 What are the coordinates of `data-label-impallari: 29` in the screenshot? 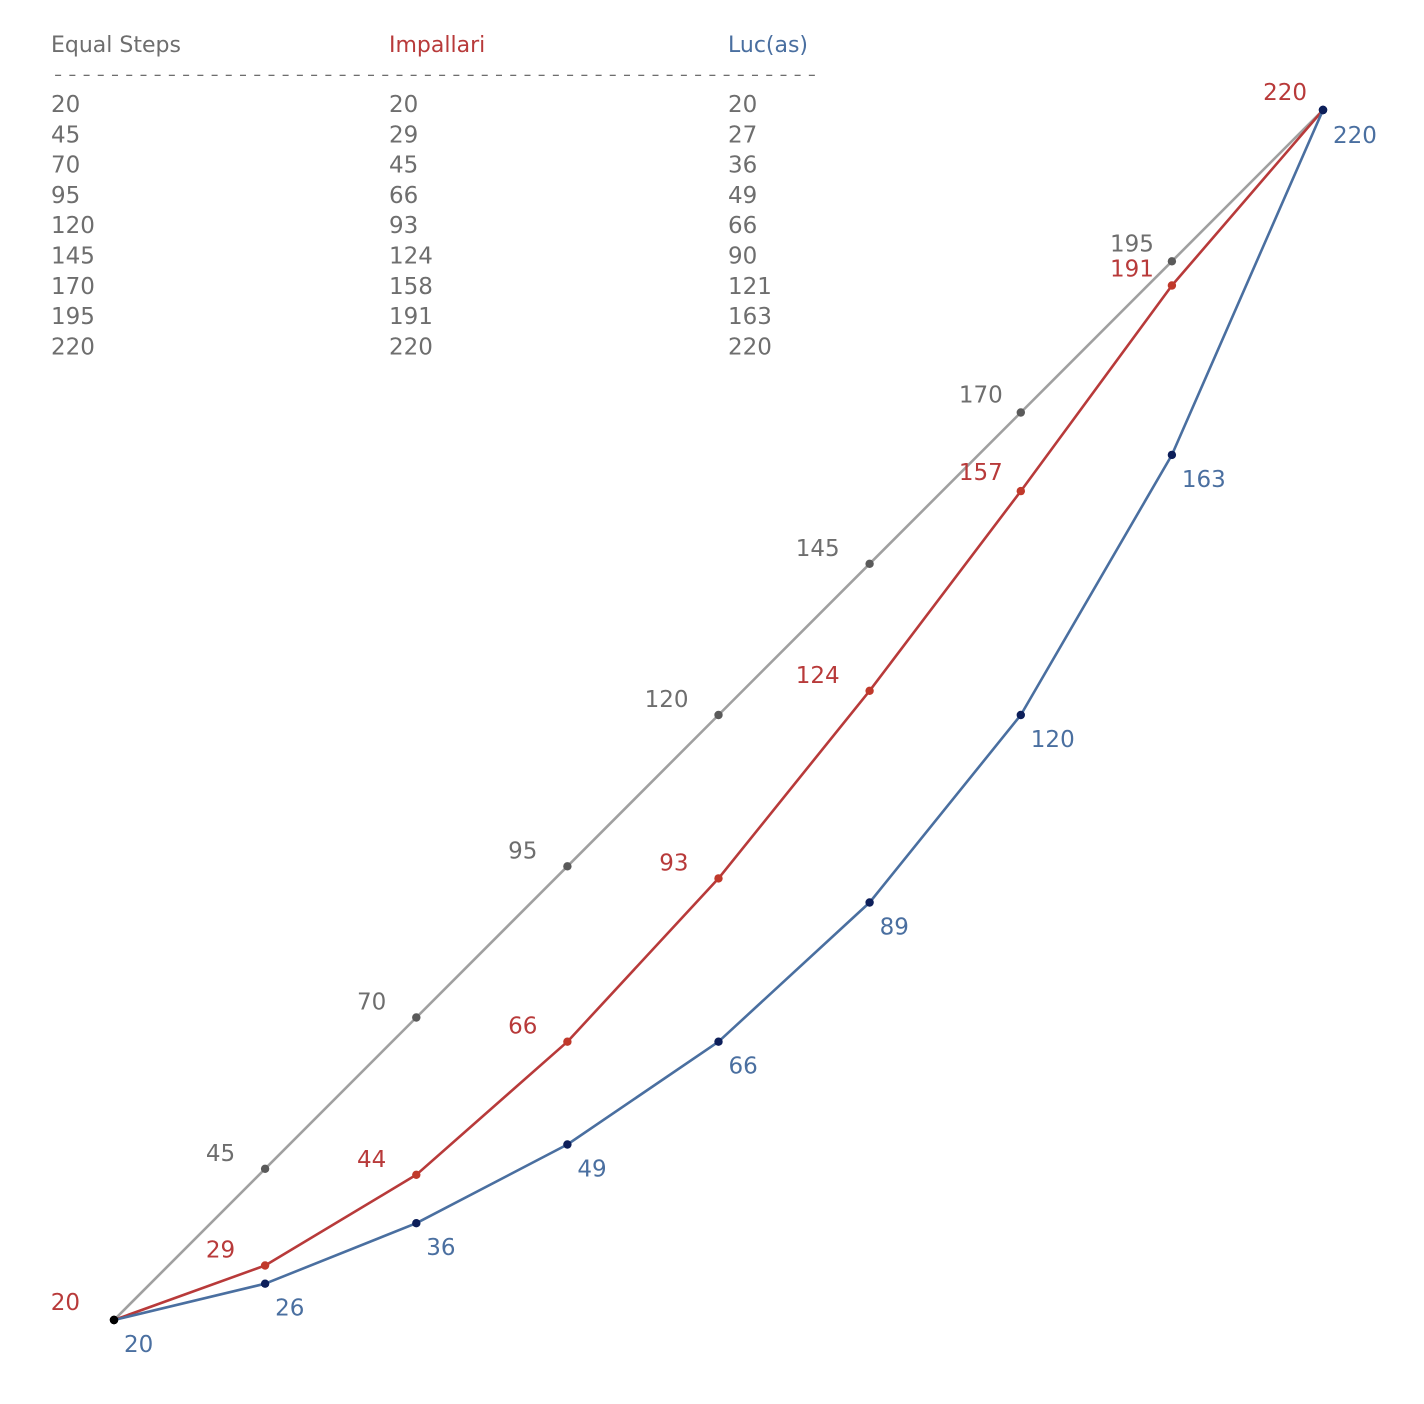 It's located at (220, 1251).